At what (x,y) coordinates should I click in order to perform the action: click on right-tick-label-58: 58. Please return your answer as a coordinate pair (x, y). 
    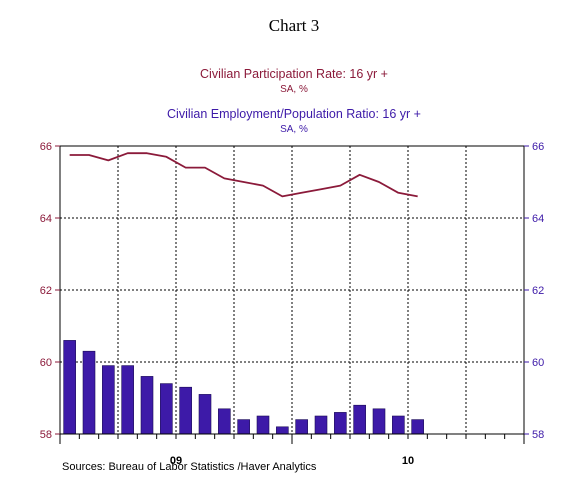
    Looking at the image, I should click on (538, 435).